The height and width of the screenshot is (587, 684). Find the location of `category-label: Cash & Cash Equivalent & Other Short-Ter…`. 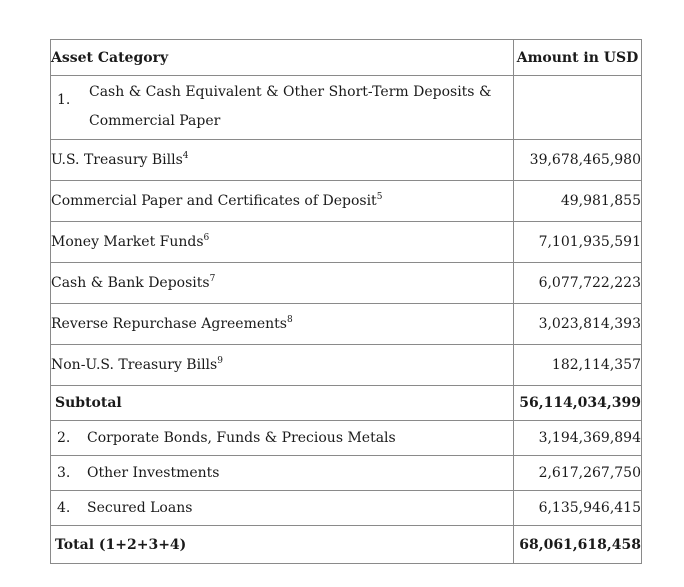

category-label: Cash & Cash Equivalent & Other Short-Ter… is located at coordinates (290, 106).